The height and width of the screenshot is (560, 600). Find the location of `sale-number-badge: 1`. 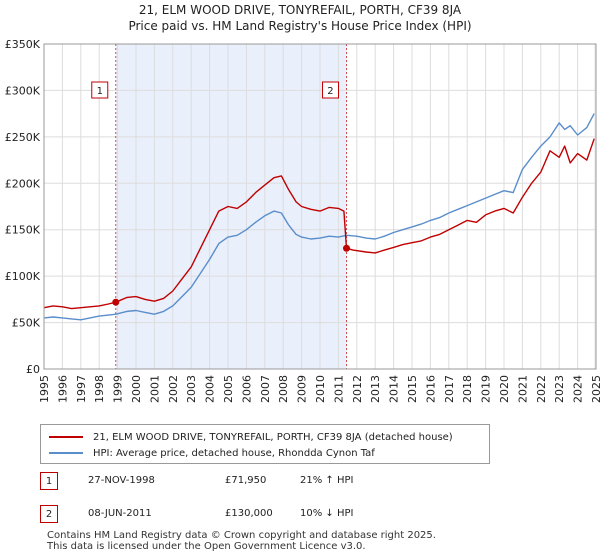

sale-number-badge: 1 is located at coordinates (49, 481).